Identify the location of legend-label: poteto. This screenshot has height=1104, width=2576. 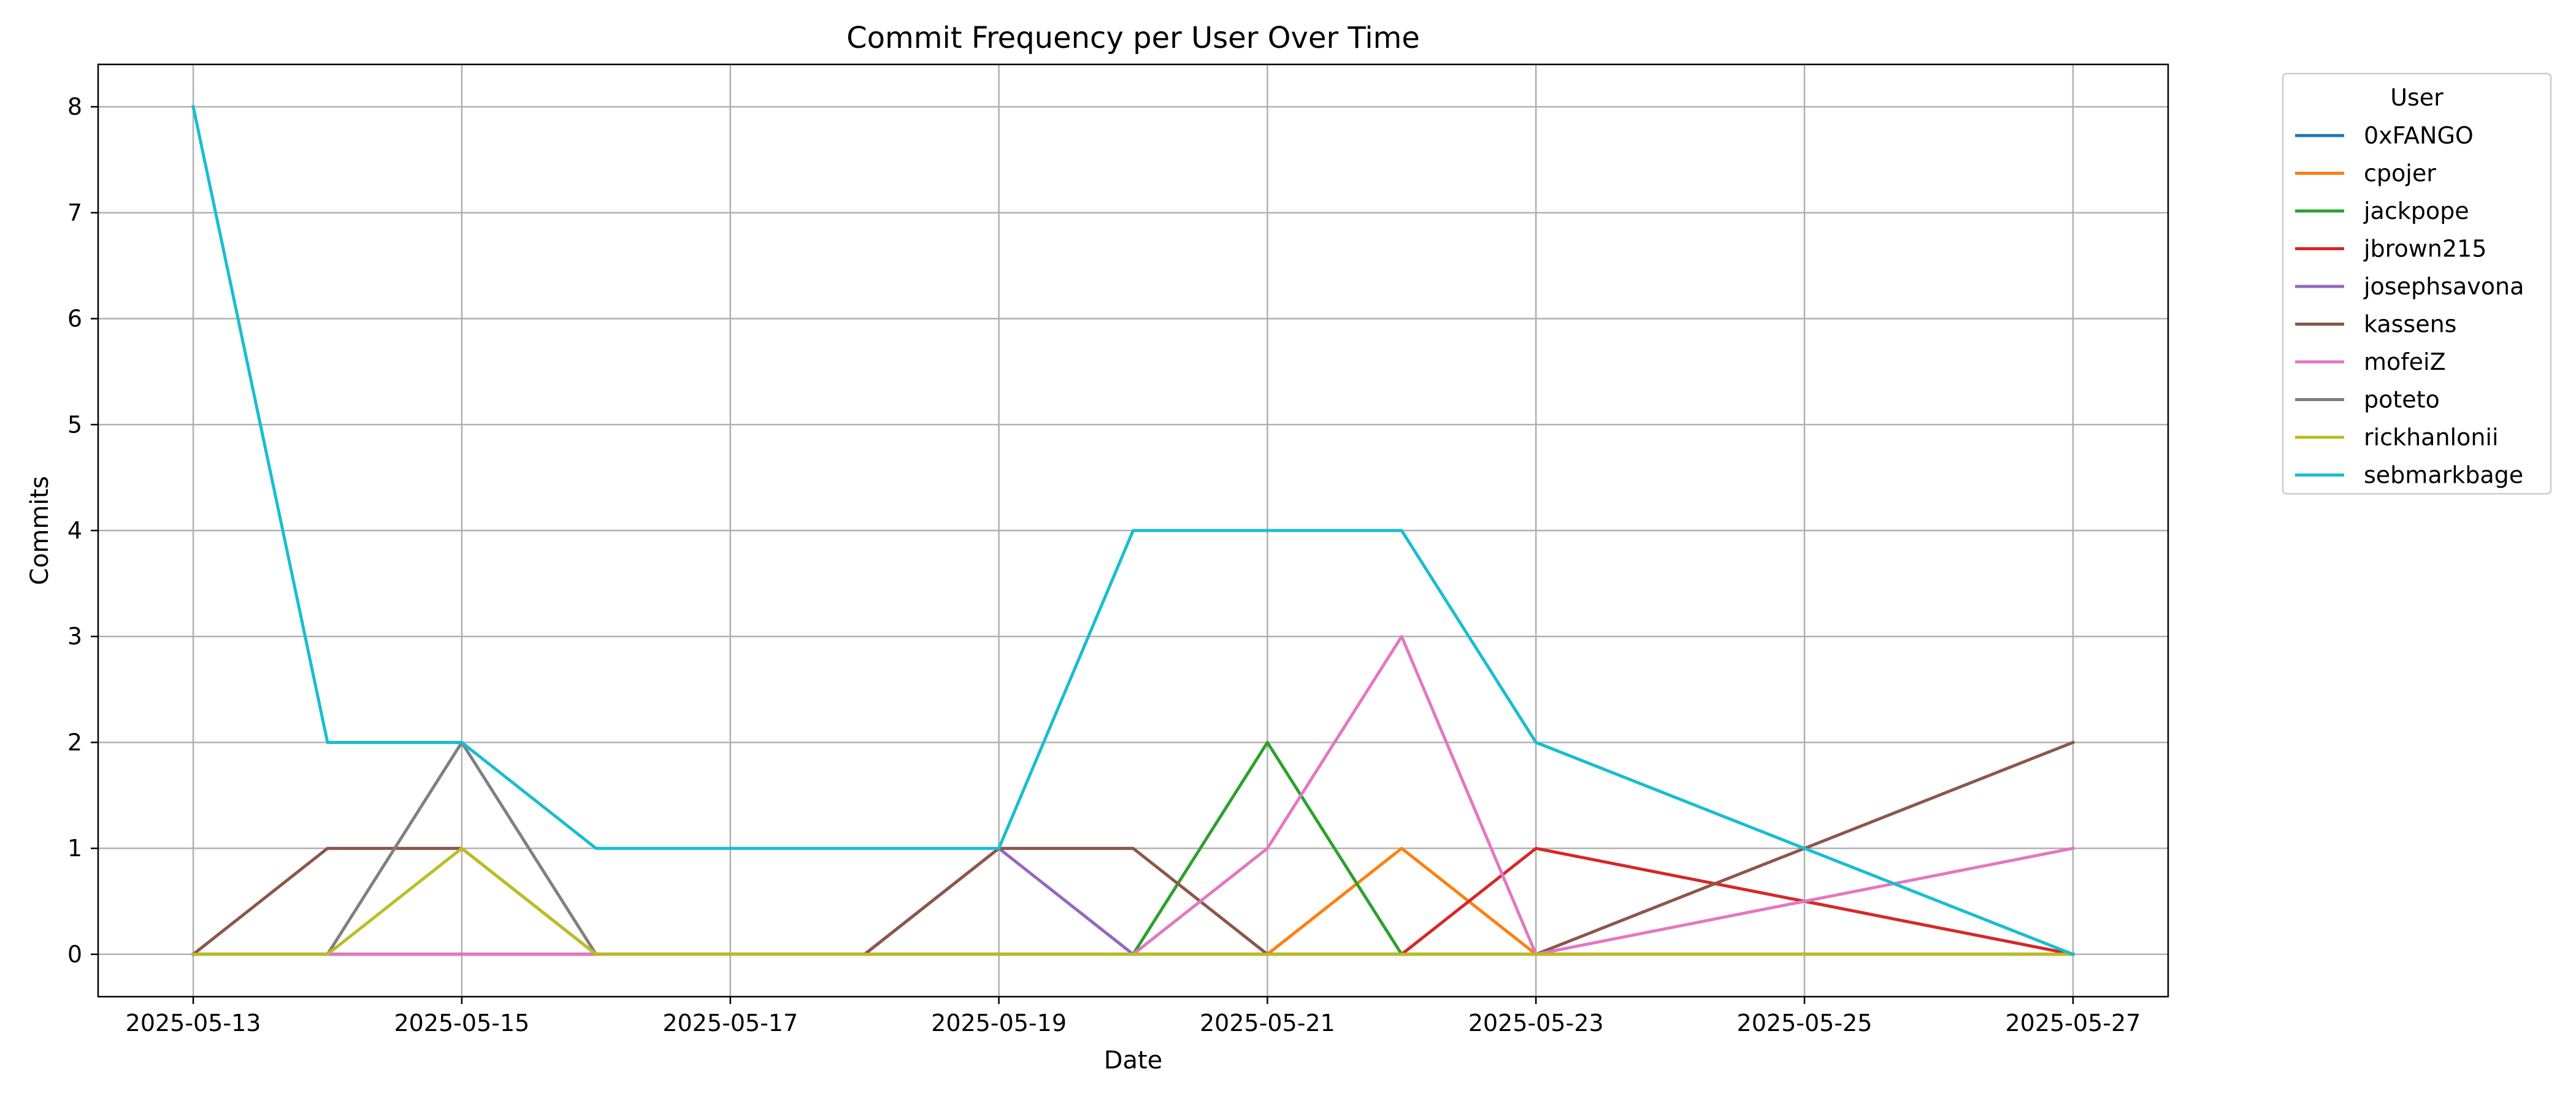
(2402, 399).